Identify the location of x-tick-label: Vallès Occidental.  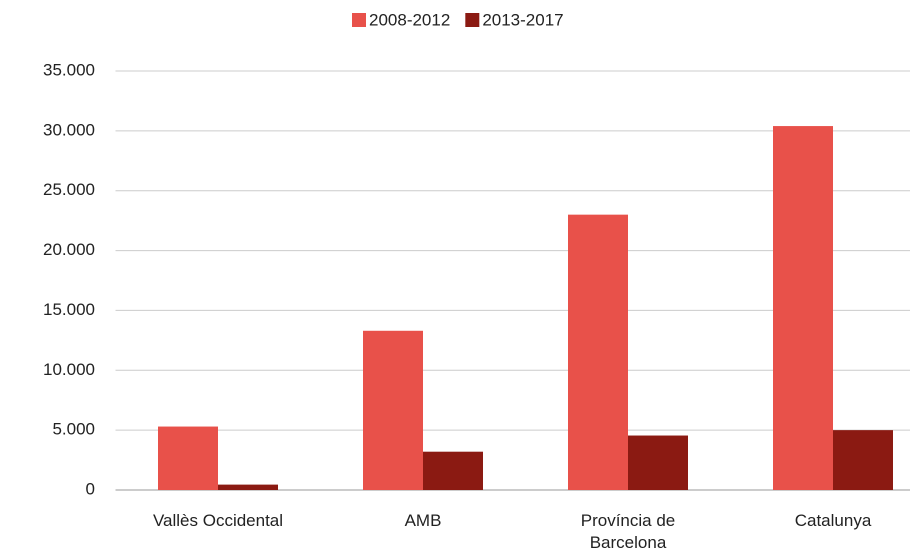
(218, 520).